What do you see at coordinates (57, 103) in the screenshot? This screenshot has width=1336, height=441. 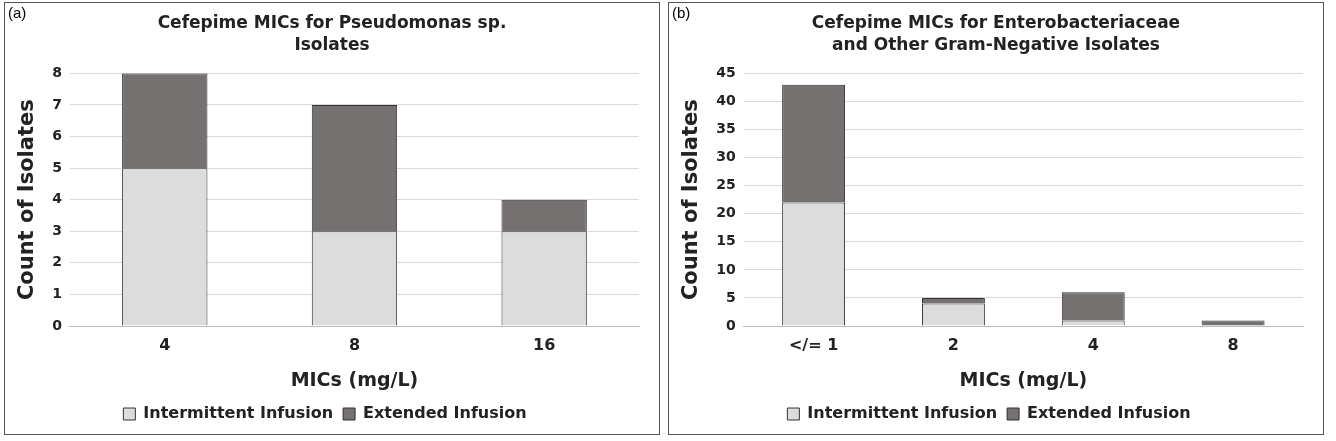 I see `y-tick-label: 7` at bounding box center [57, 103].